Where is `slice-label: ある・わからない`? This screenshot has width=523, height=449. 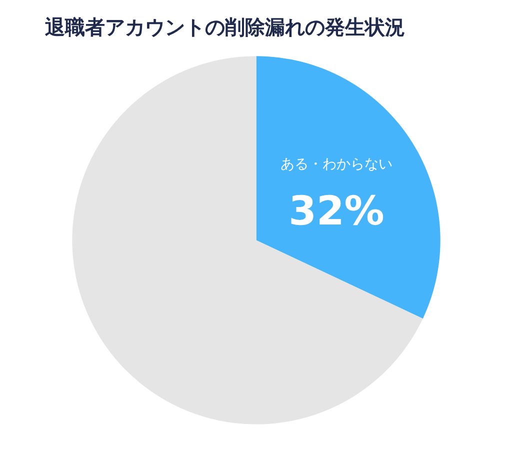
slice-label: ある・わからない is located at coordinates (336, 164).